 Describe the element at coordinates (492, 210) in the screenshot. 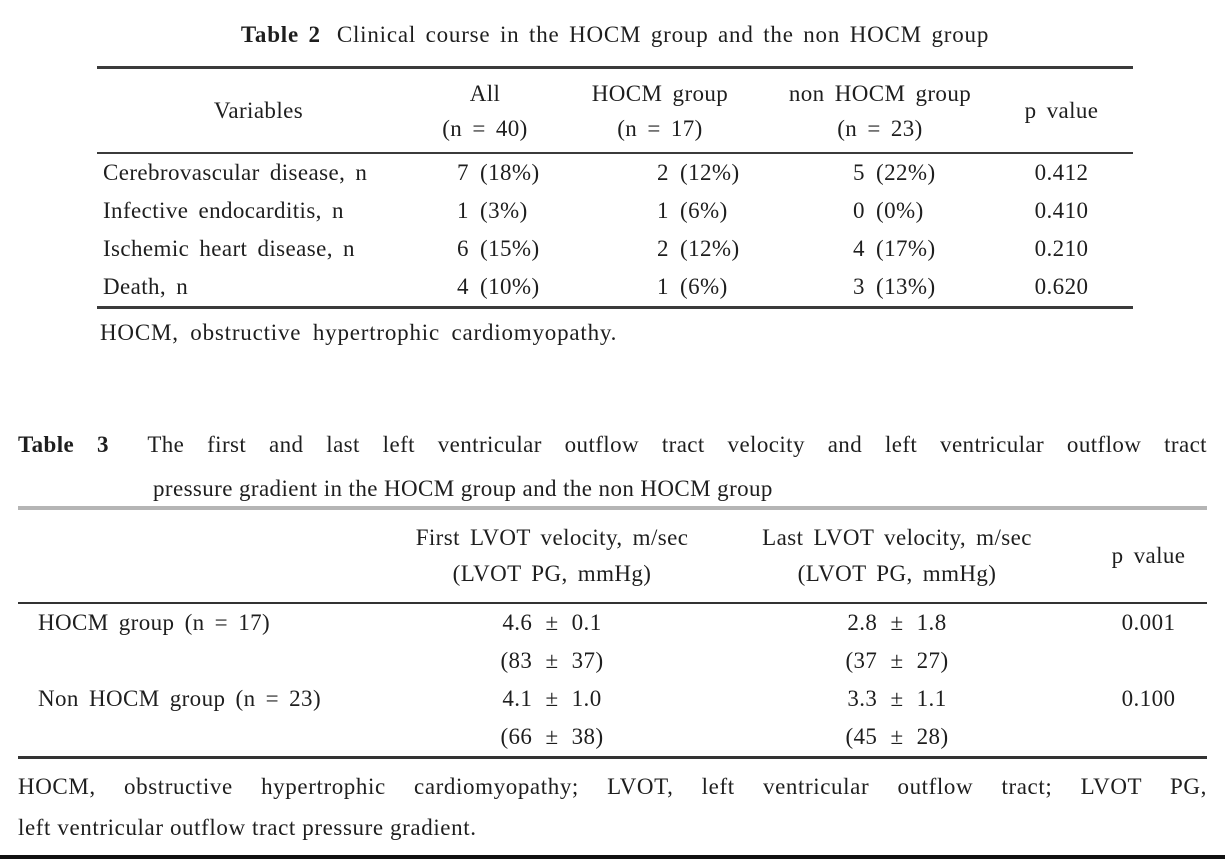

I see `cell-all: 1 (3%)` at that location.